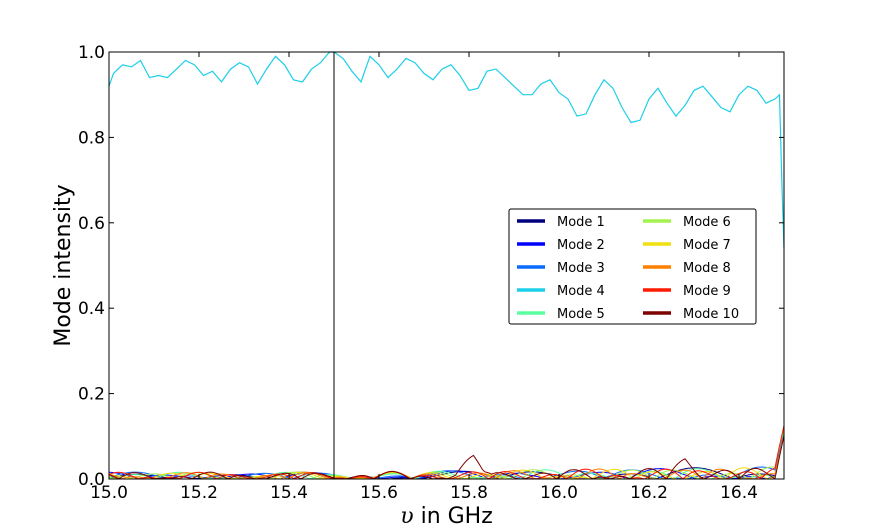 The width and height of the screenshot is (872, 532). Describe the element at coordinates (91, 224) in the screenshot. I see `y-tick-label: 0.6` at that location.